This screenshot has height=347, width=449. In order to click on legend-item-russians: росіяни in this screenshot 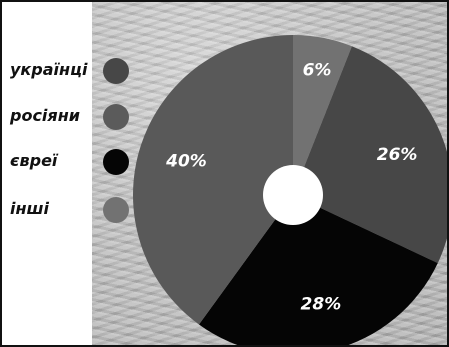, I will do `click(72, 117)`.